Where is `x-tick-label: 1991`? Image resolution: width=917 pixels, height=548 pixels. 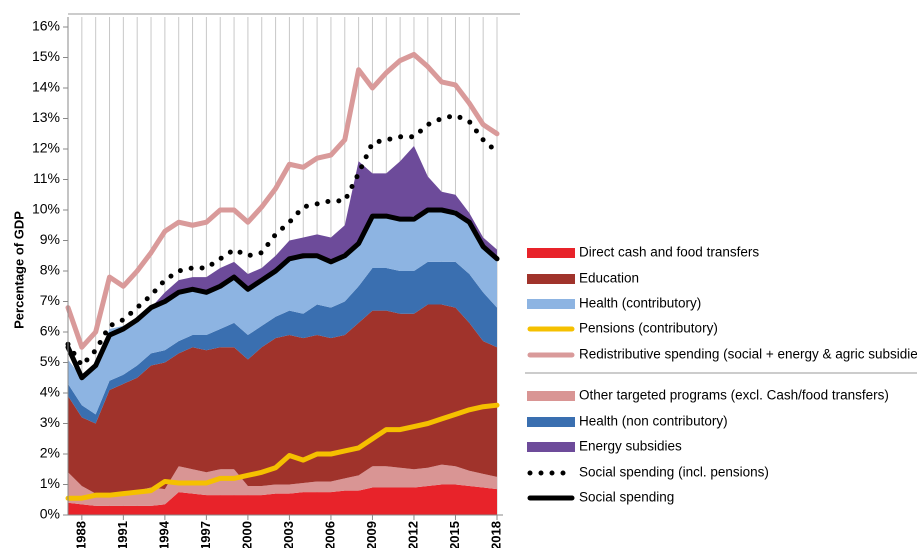 x-tick-label: 1991 is located at coordinates (122, 534).